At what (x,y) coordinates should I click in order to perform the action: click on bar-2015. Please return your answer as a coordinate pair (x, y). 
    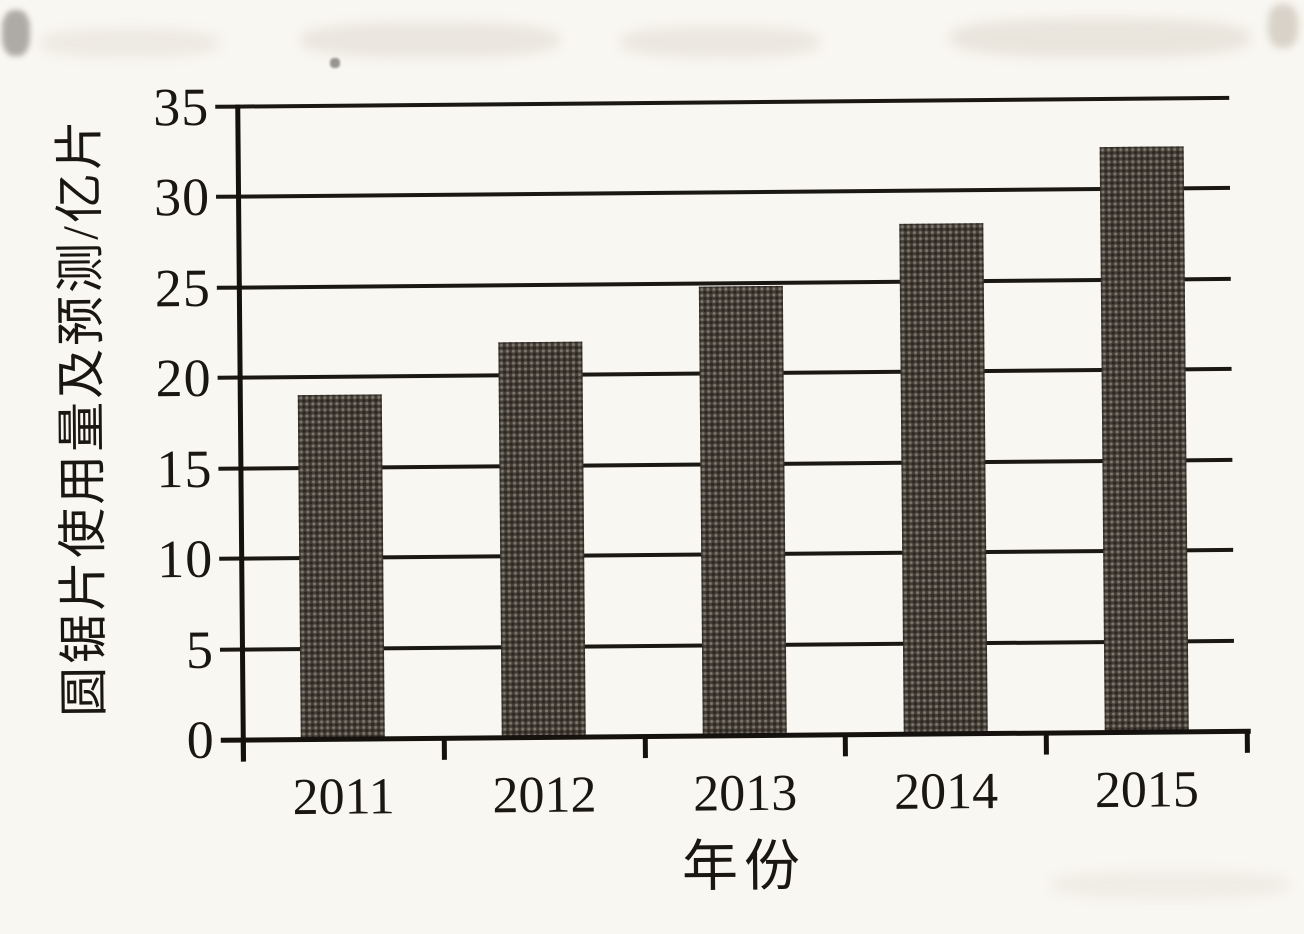
    Looking at the image, I should click on (1144, 439).